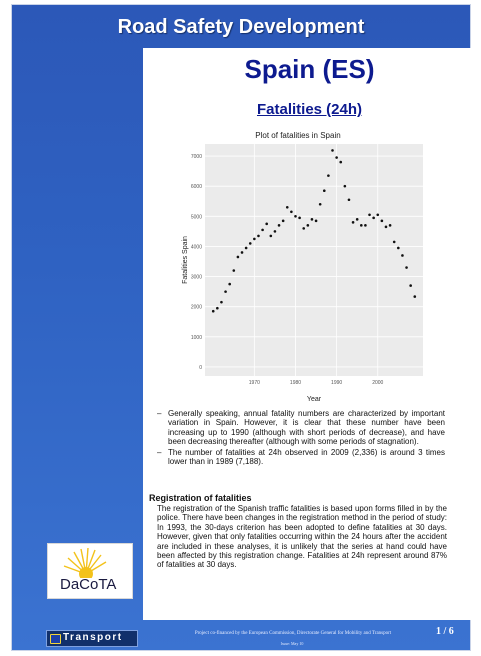  What do you see at coordinates (196, 187) in the screenshot?
I see `y-tick-label: 6000` at bounding box center [196, 187].